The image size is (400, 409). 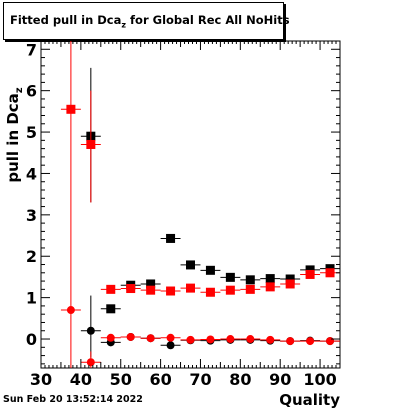 I want to click on x-tick-label: 50, so click(x=121, y=379).